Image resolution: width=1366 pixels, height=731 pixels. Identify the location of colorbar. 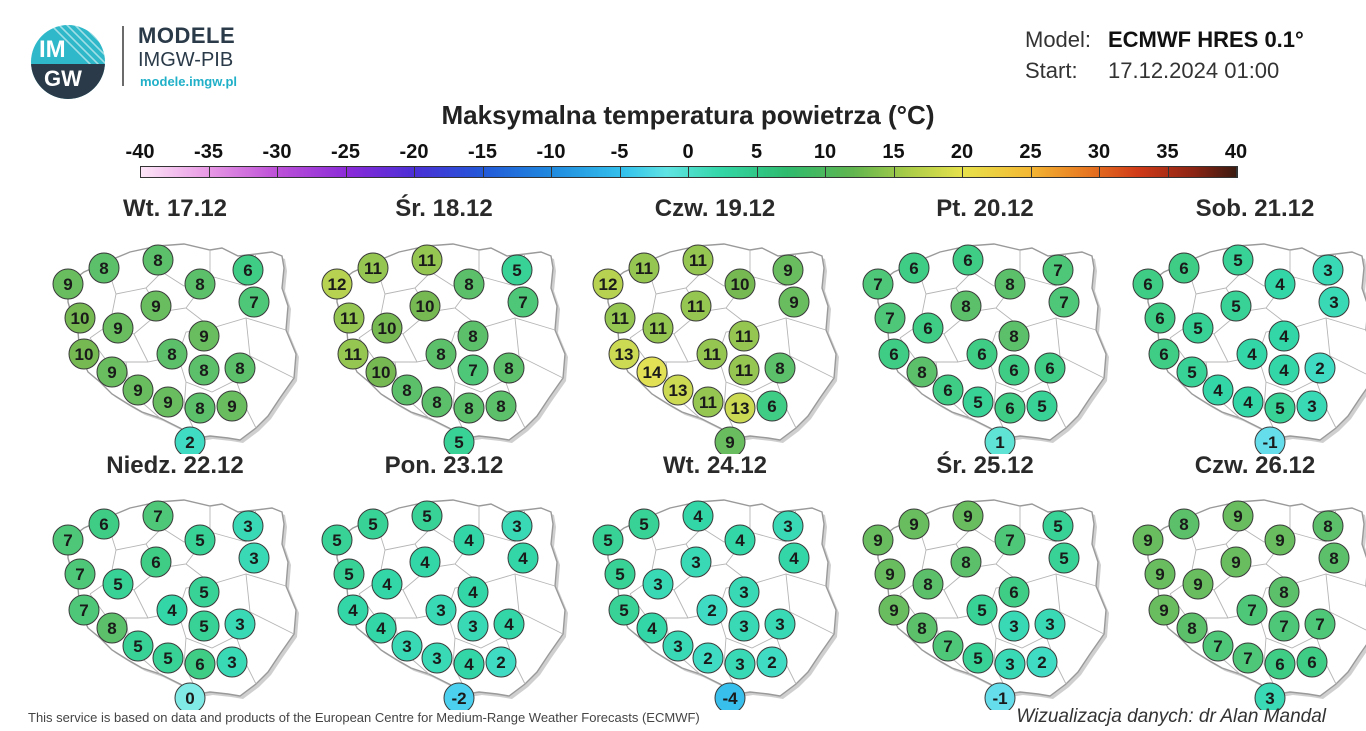
(689, 172).